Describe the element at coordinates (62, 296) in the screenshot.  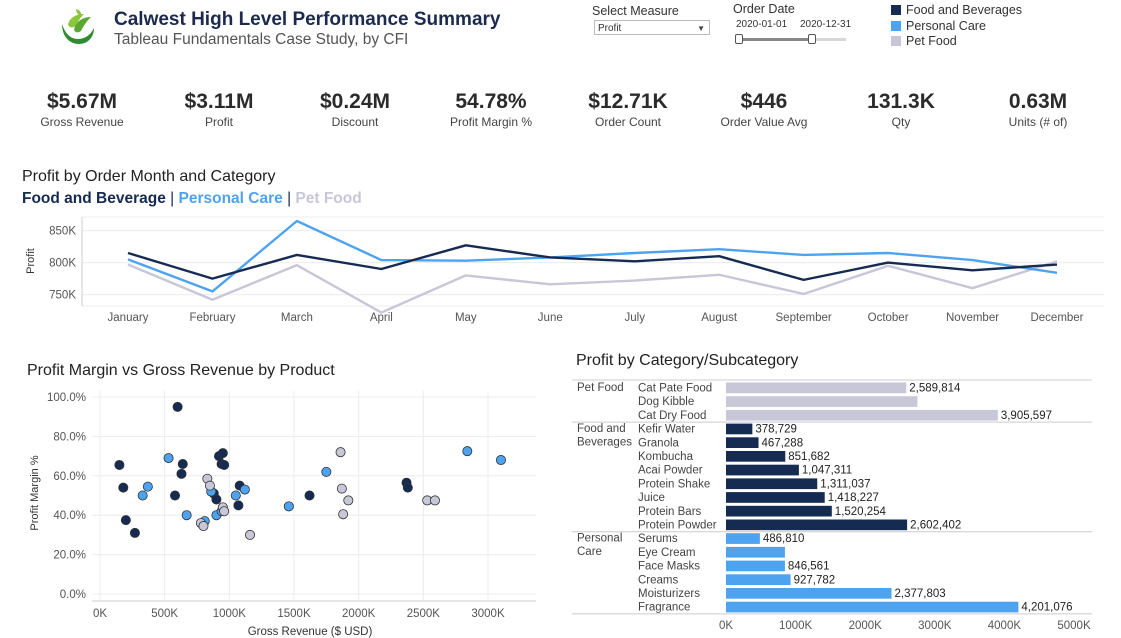
I see `y-tick-label: 750K` at that location.